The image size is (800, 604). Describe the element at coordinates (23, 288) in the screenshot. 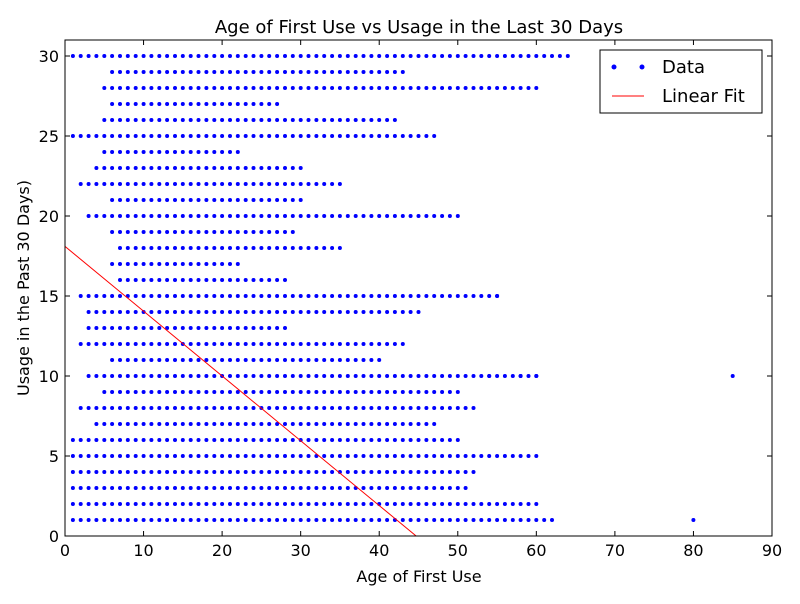

I see `y-axis-label: Usage in the Past 30 Days)` at that location.